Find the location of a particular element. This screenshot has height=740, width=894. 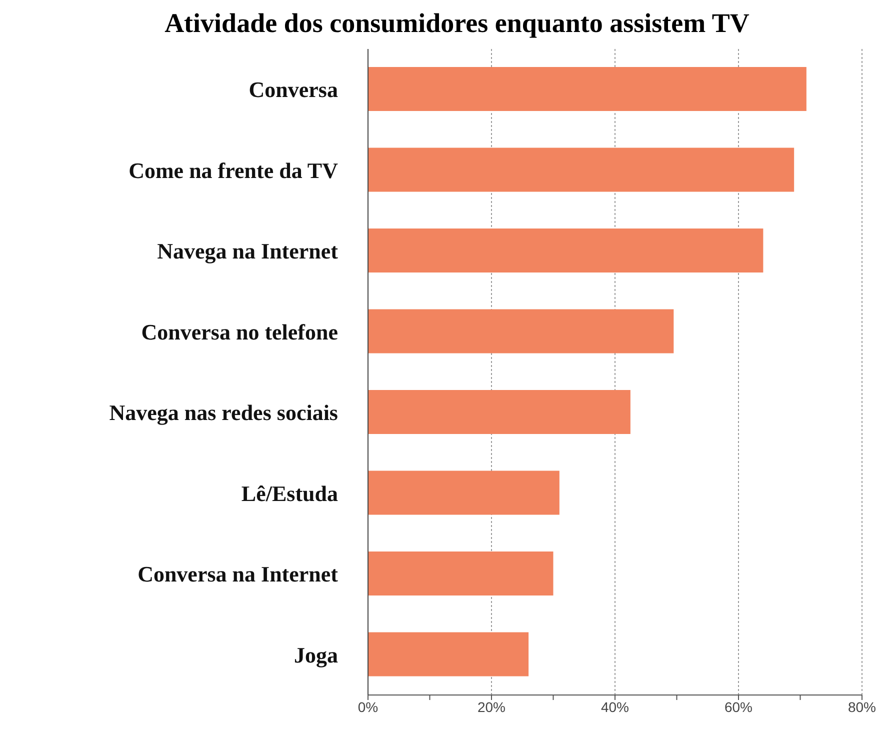

y-tick-label: Conversa na Internet is located at coordinates (238, 574).